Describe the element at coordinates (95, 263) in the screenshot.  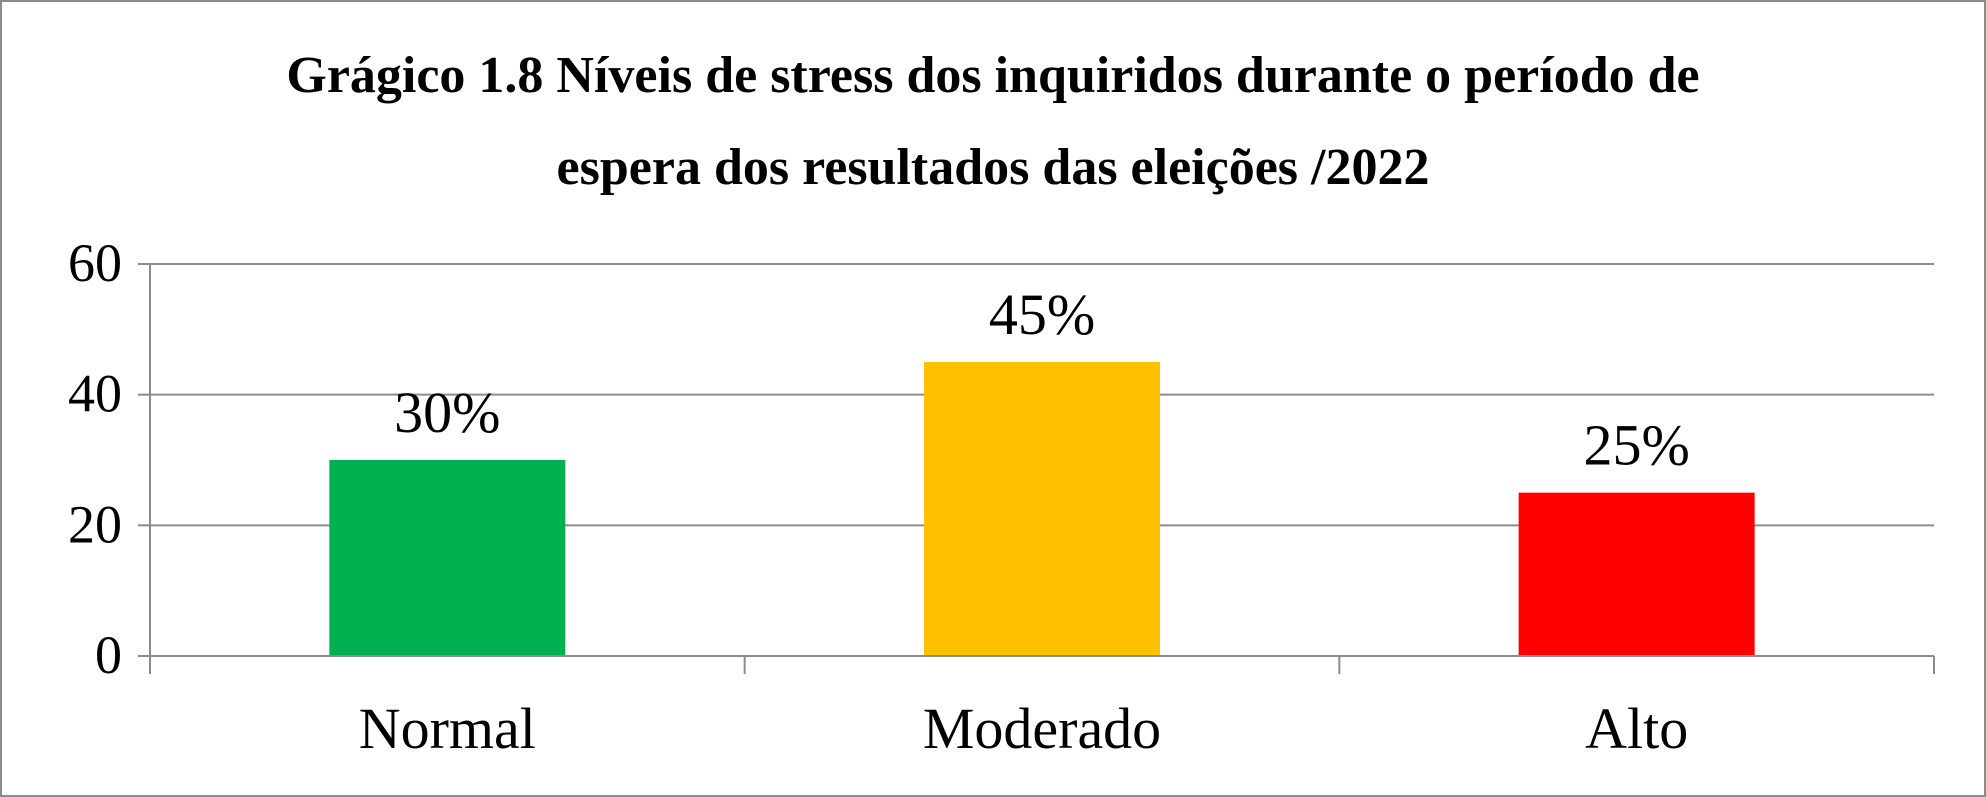
I see `y-tick-label: 60` at that location.